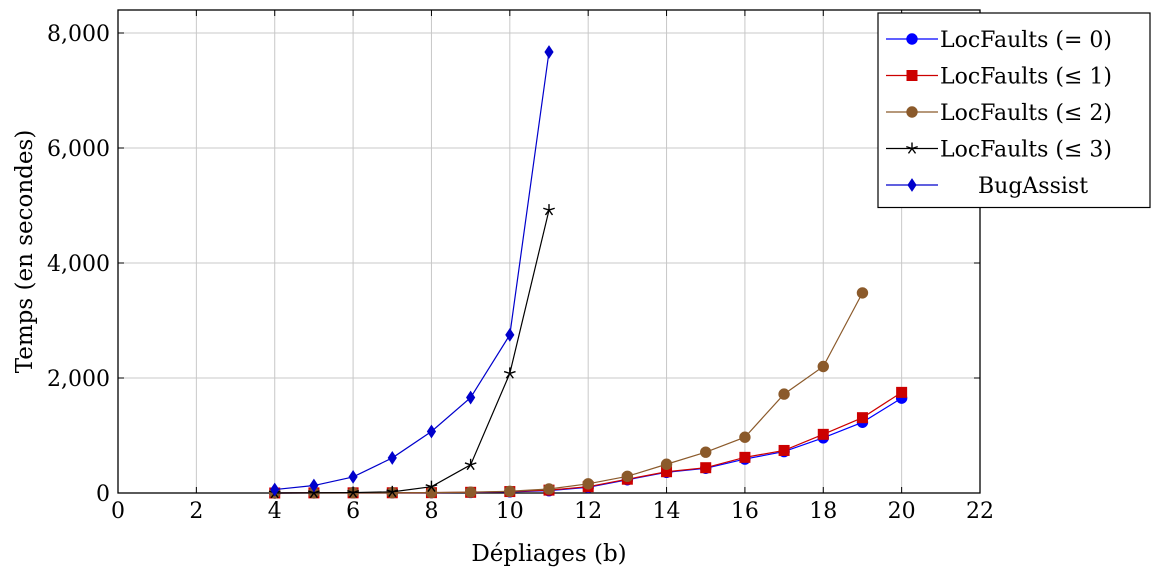  What do you see at coordinates (78, 264) in the screenshot?
I see `y-tick-label: 4,000` at bounding box center [78, 264].